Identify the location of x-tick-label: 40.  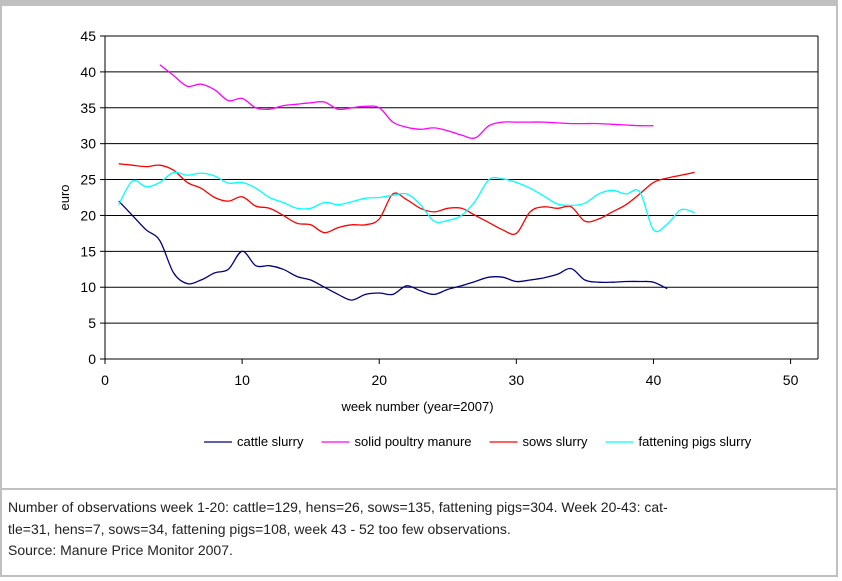
(654, 380).